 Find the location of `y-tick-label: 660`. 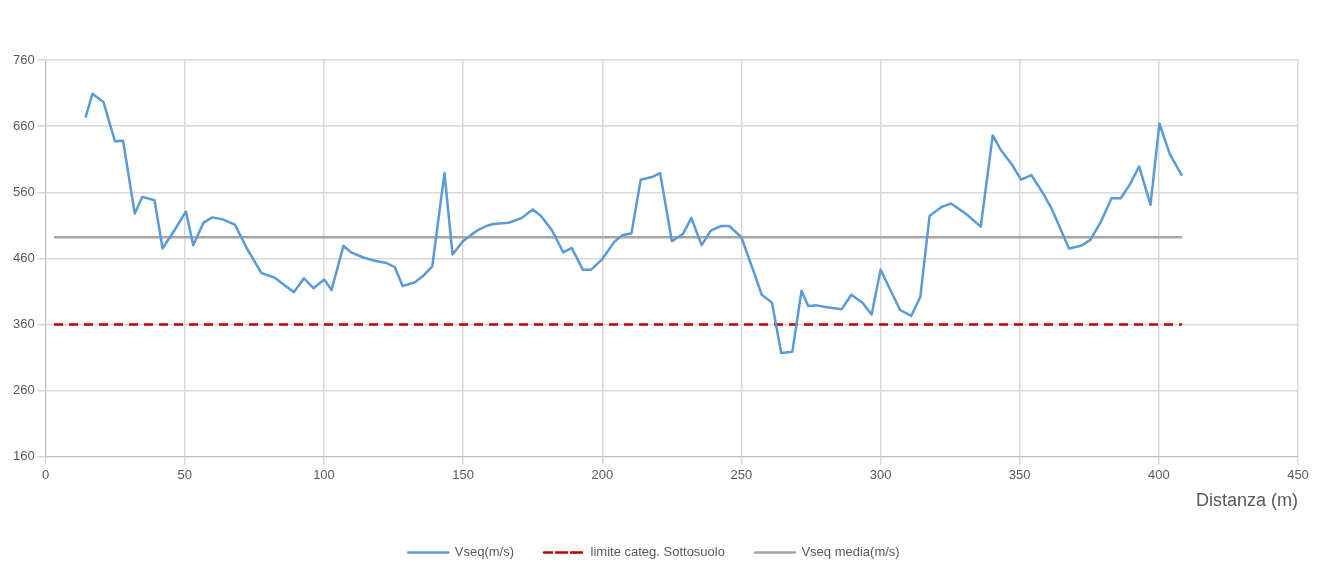

y-tick-label: 660 is located at coordinates (23, 125).